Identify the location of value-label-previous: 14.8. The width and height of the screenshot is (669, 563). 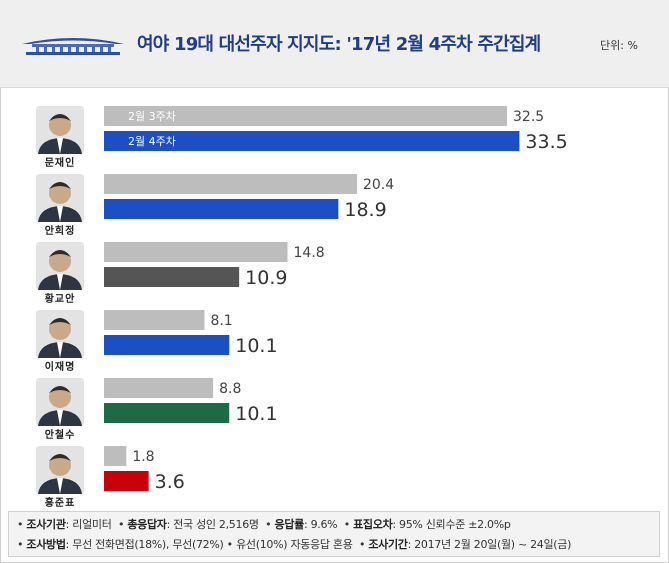
(309, 253).